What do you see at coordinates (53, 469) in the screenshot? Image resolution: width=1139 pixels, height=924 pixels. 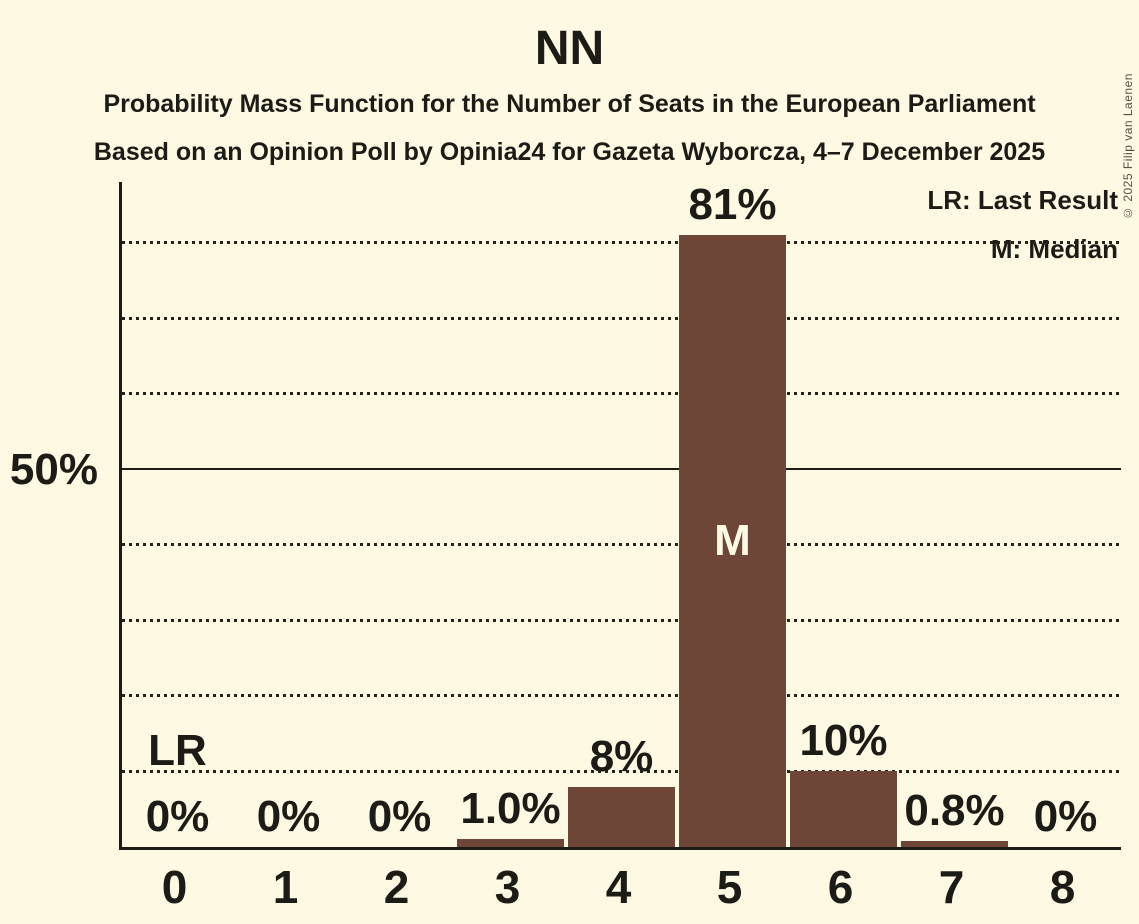 I see `y-axis-tick-label: 50%` at bounding box center [53, 469].